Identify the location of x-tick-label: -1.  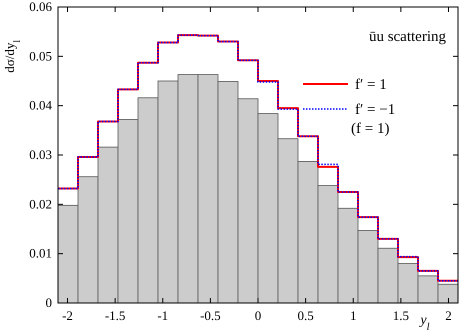
(162, 315).